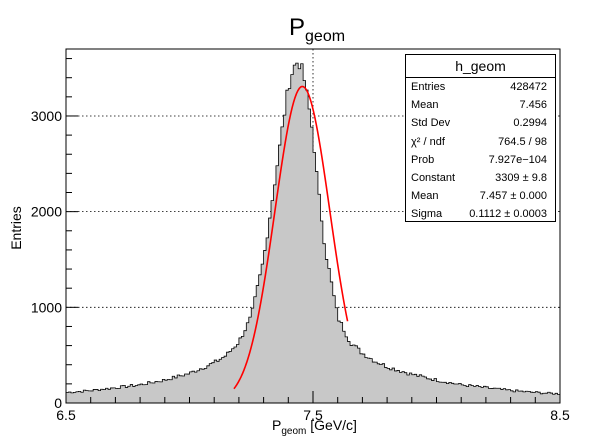 Image resolution: width=598 pixels, height=446 pixels. Describe the element at coordinates (433, 177) in the screenshot. I see `stats-label: Constant` at that location.